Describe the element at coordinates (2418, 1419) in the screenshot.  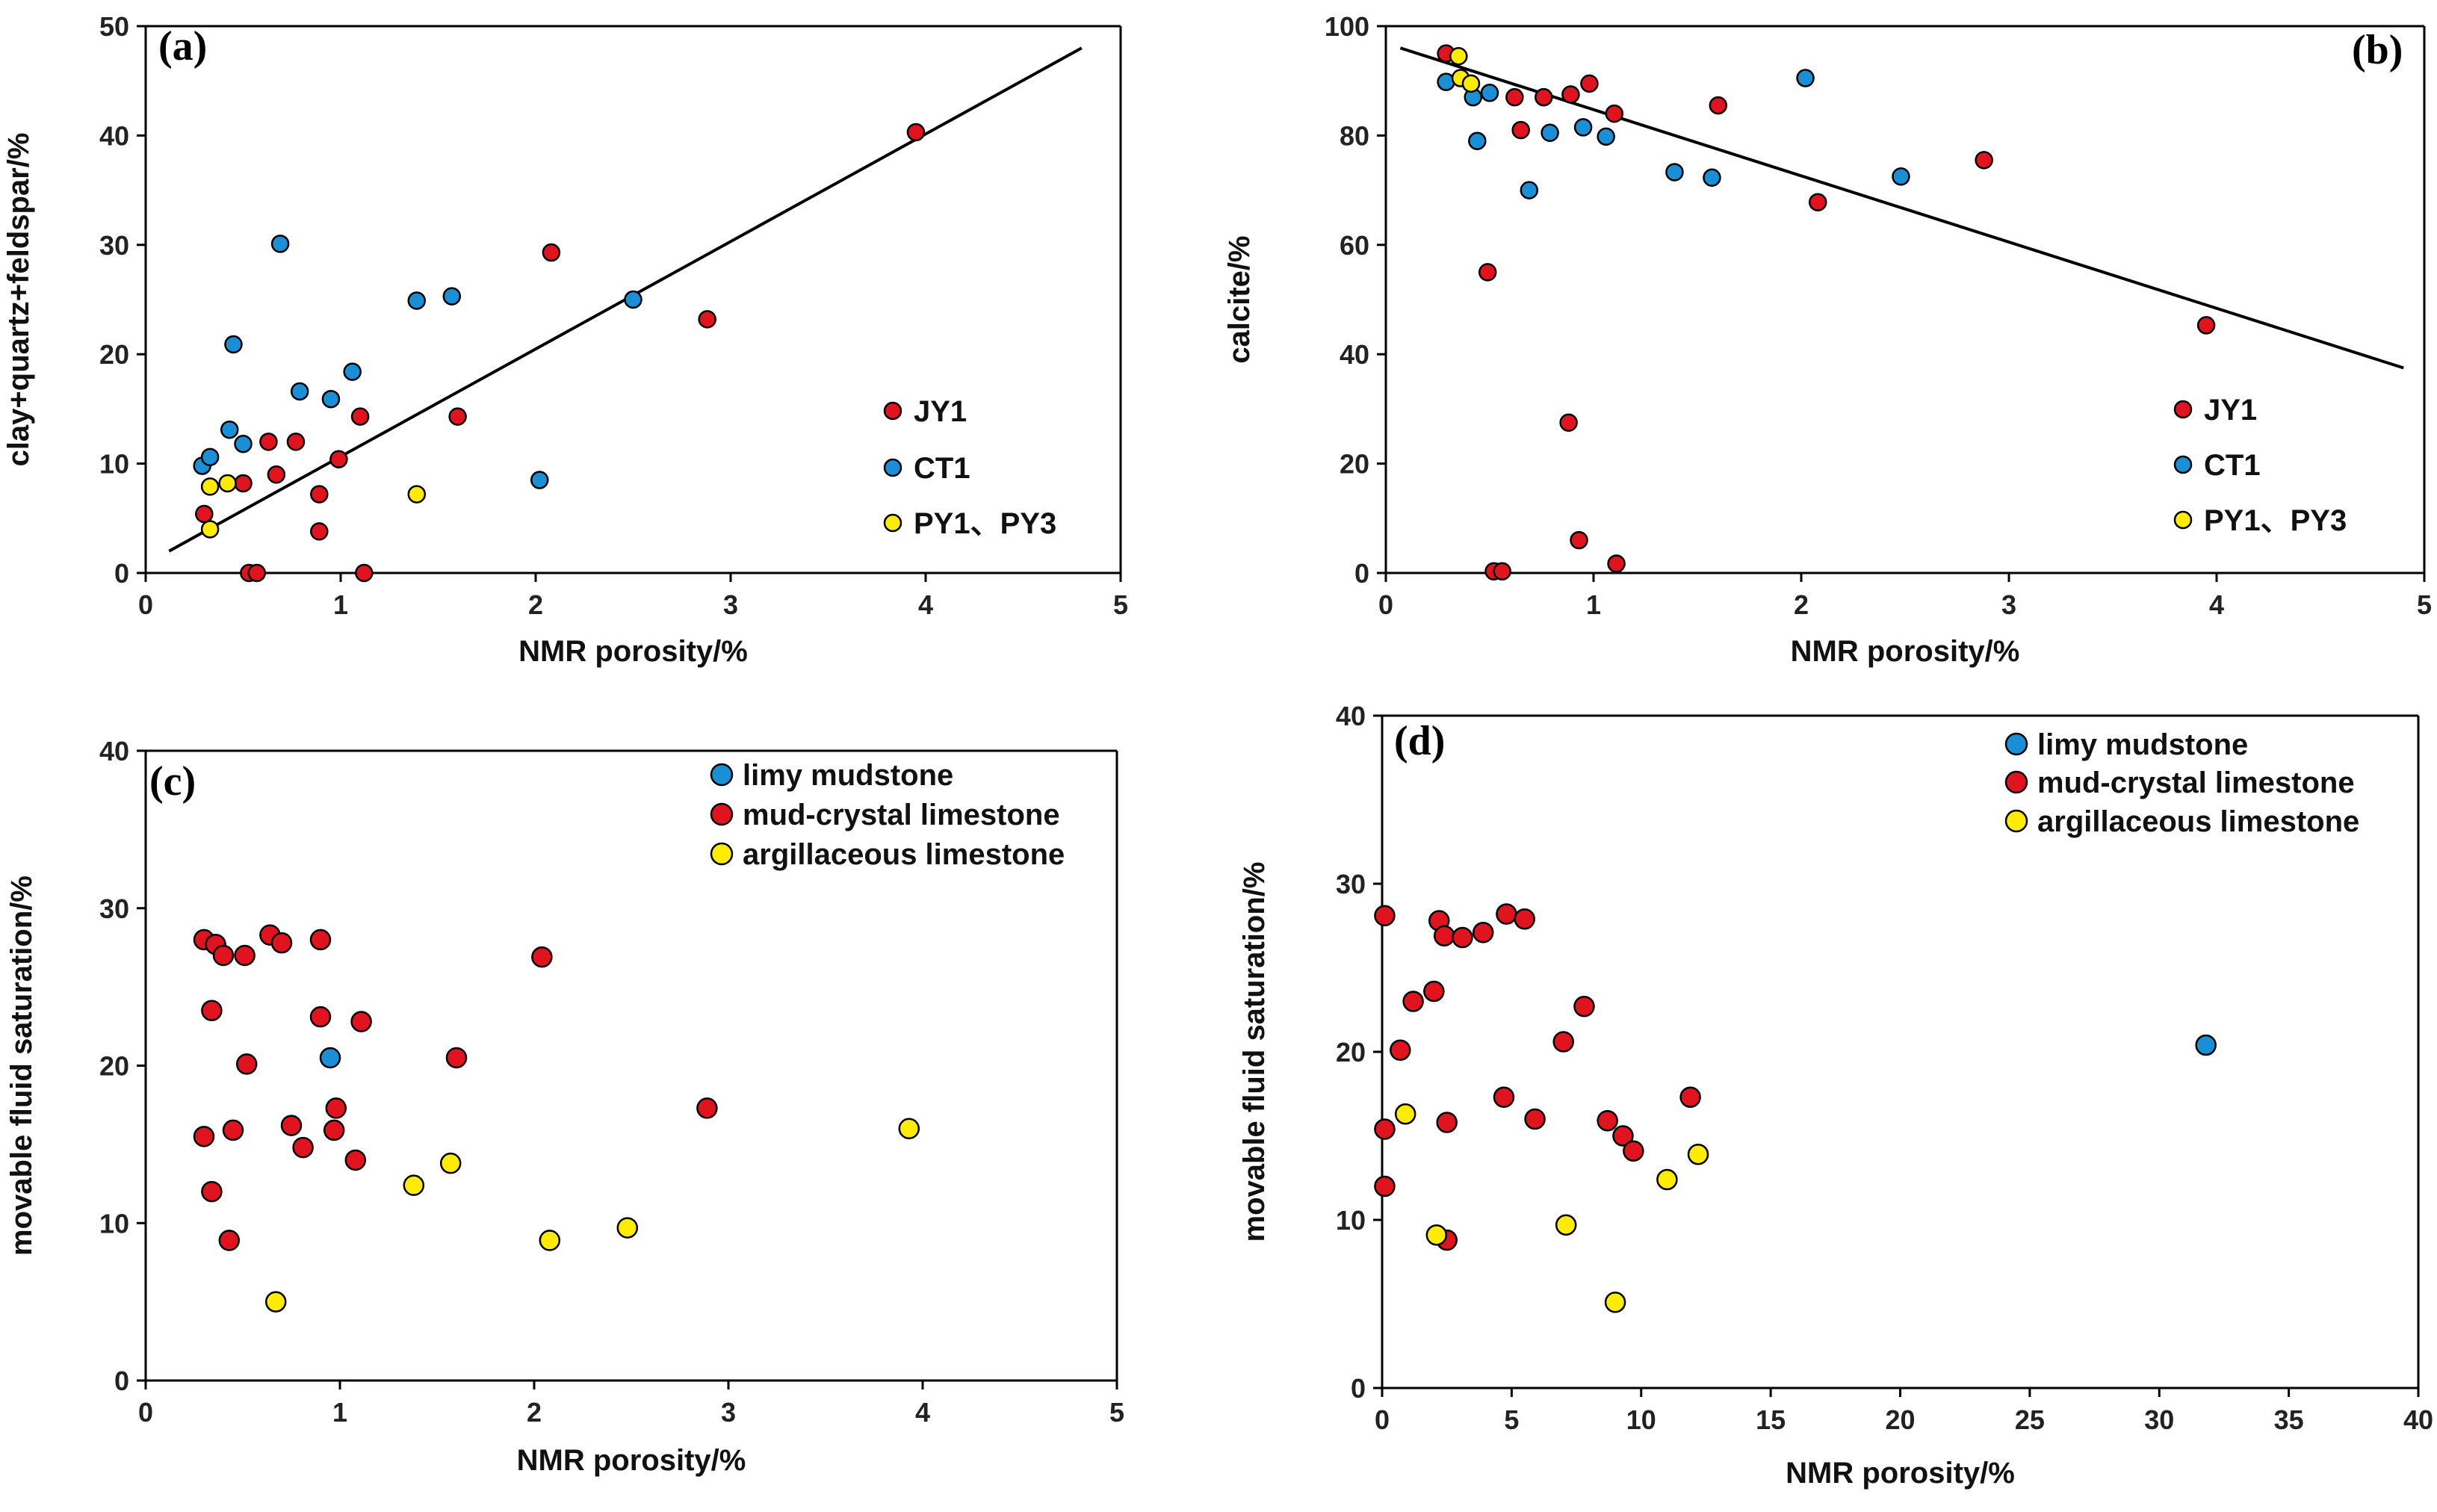
I see `x-tick-label: 40` at that location.